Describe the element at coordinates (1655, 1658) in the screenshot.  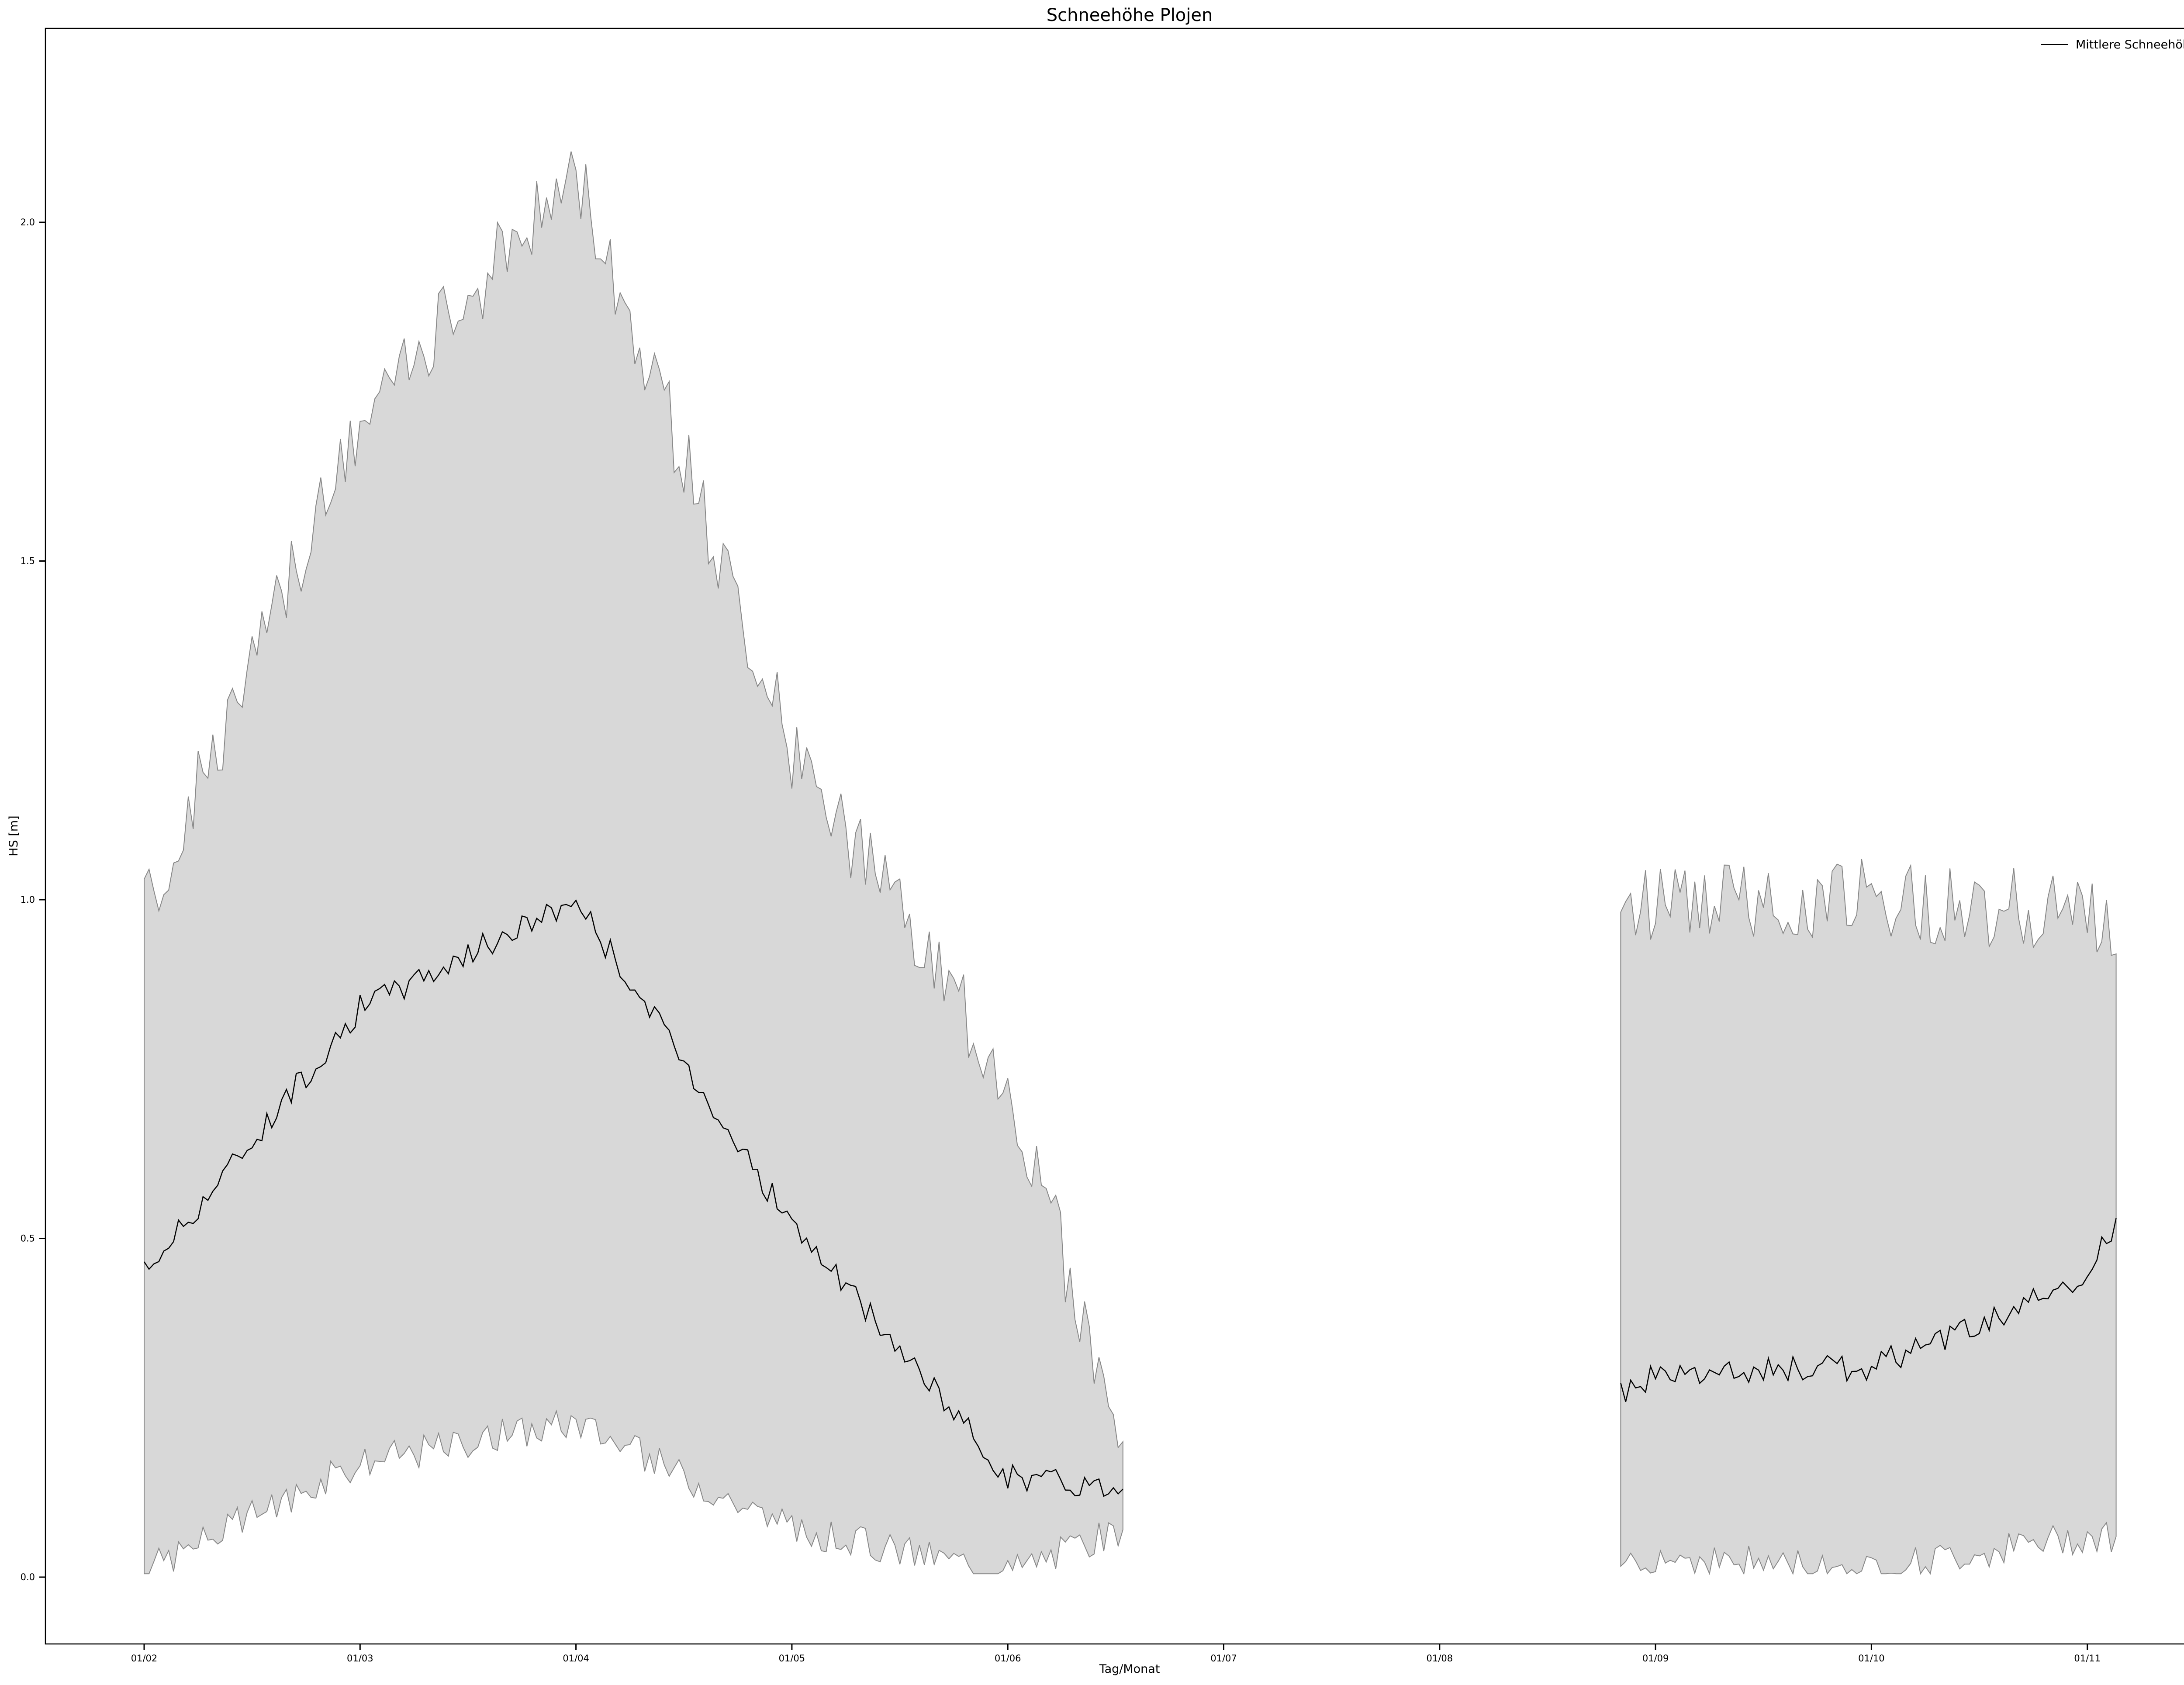
I see `x-tick-label: 01/09` at that location.